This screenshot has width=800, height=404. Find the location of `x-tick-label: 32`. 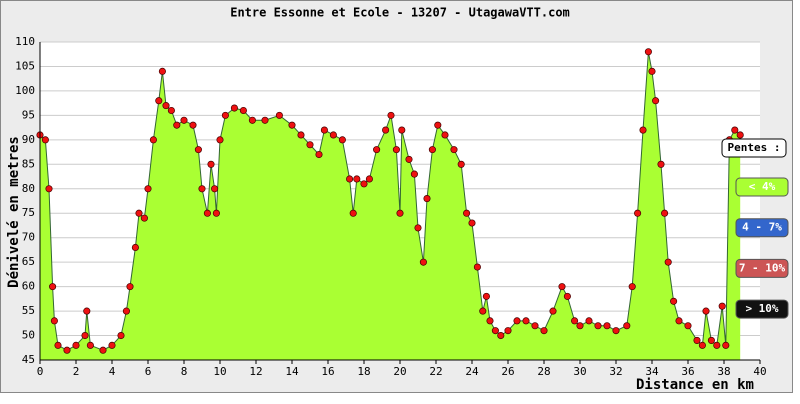

x-tick-label: 32 is located at coordinates (615, 371).